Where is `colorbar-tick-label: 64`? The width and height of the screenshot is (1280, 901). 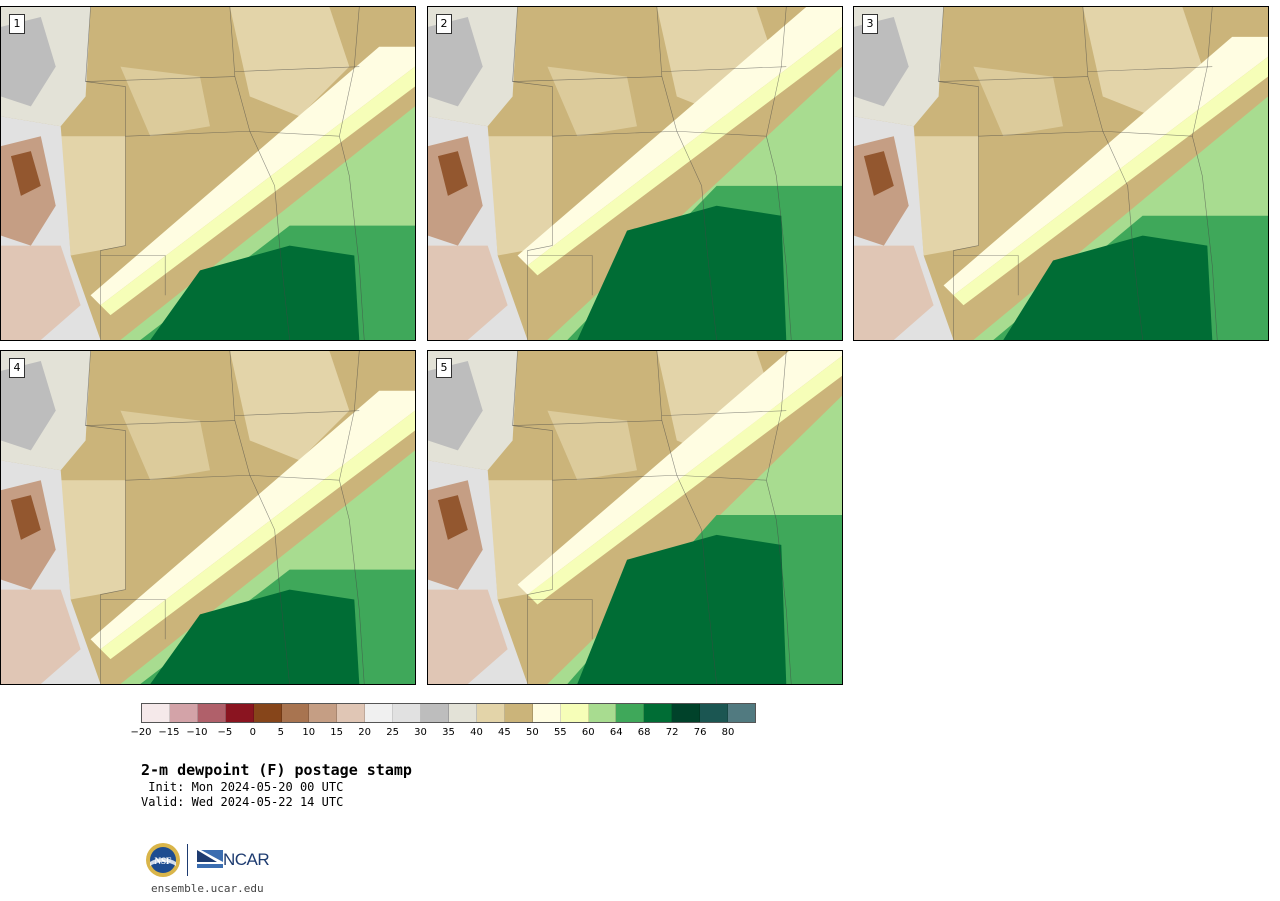 colorbar-tick-label: 64 is located at coordinates (616, 732).